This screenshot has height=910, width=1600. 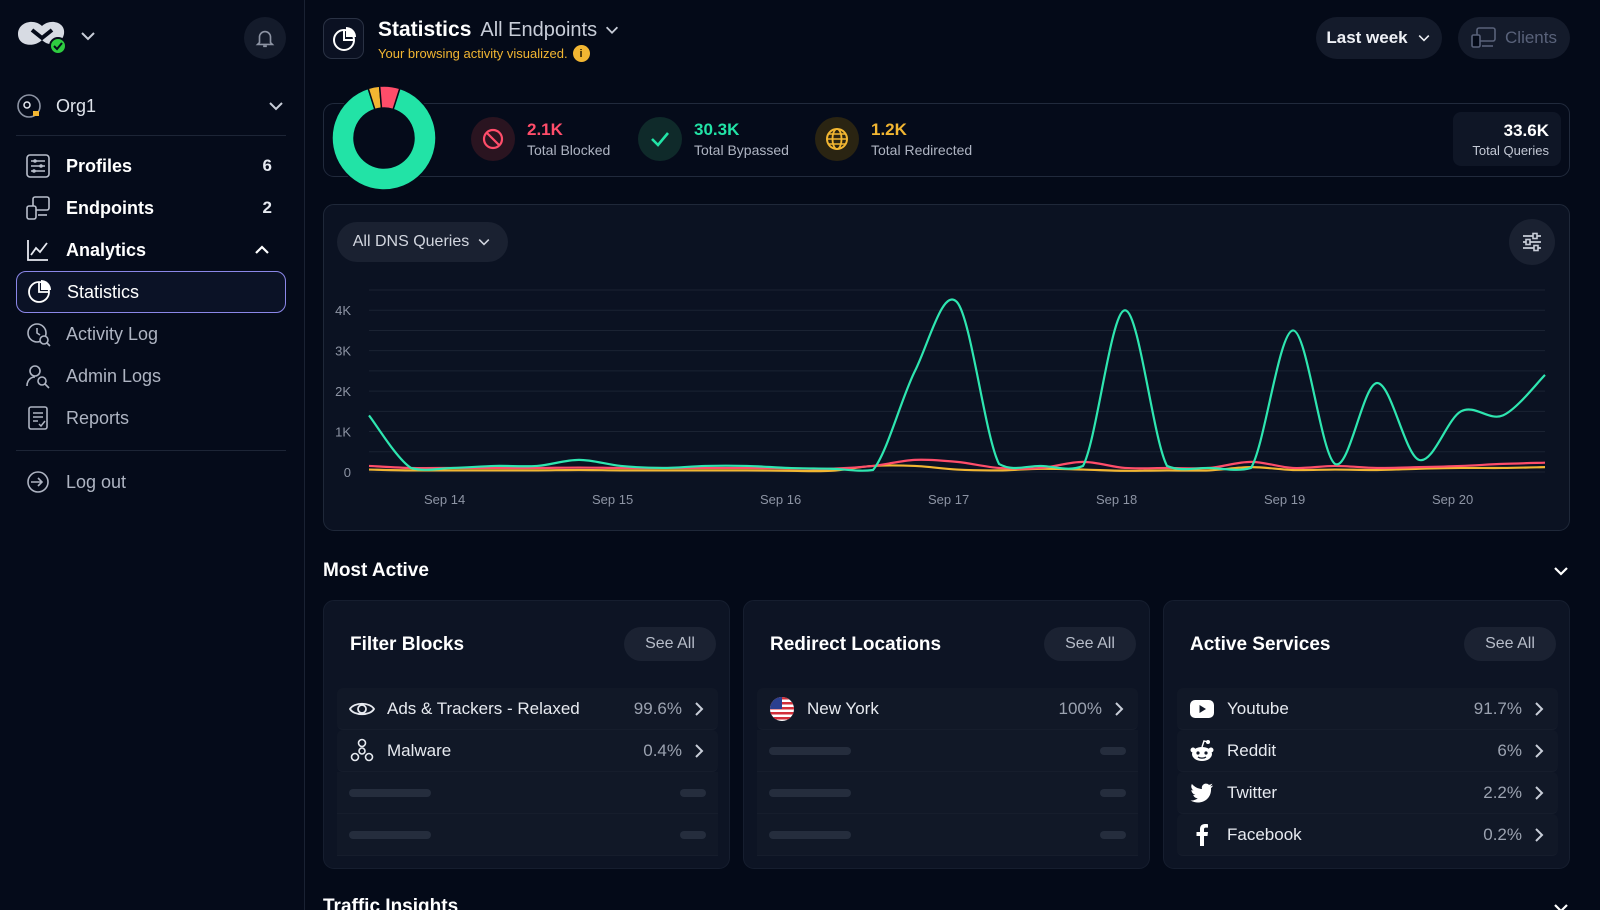 I want to click on endpoint-scope-label: All Endpoints, so click(x=539, y=29).